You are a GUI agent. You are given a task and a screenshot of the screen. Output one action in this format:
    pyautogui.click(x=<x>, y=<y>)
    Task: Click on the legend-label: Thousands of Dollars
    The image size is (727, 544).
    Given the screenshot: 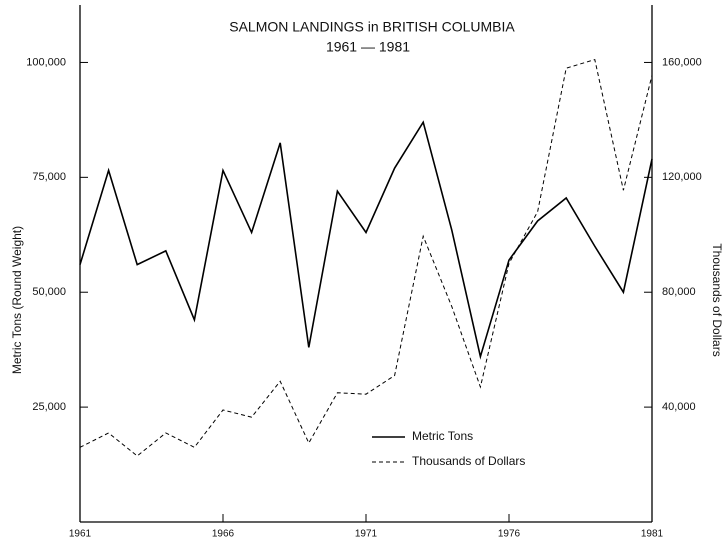 What is the action you would take?
    pyautogui.click(x=468, y=461)
    